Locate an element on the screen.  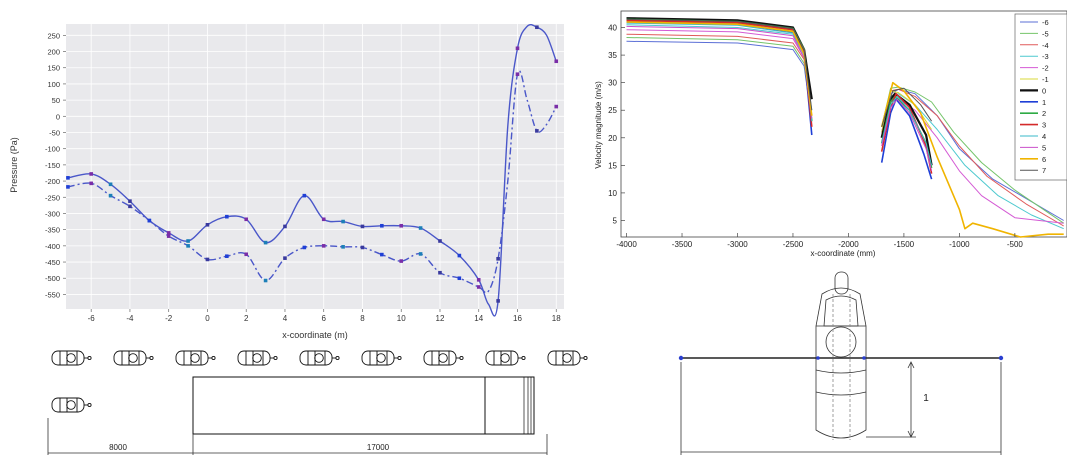
velocity-legend-label: -5 is located at coordinates (1045, 33).